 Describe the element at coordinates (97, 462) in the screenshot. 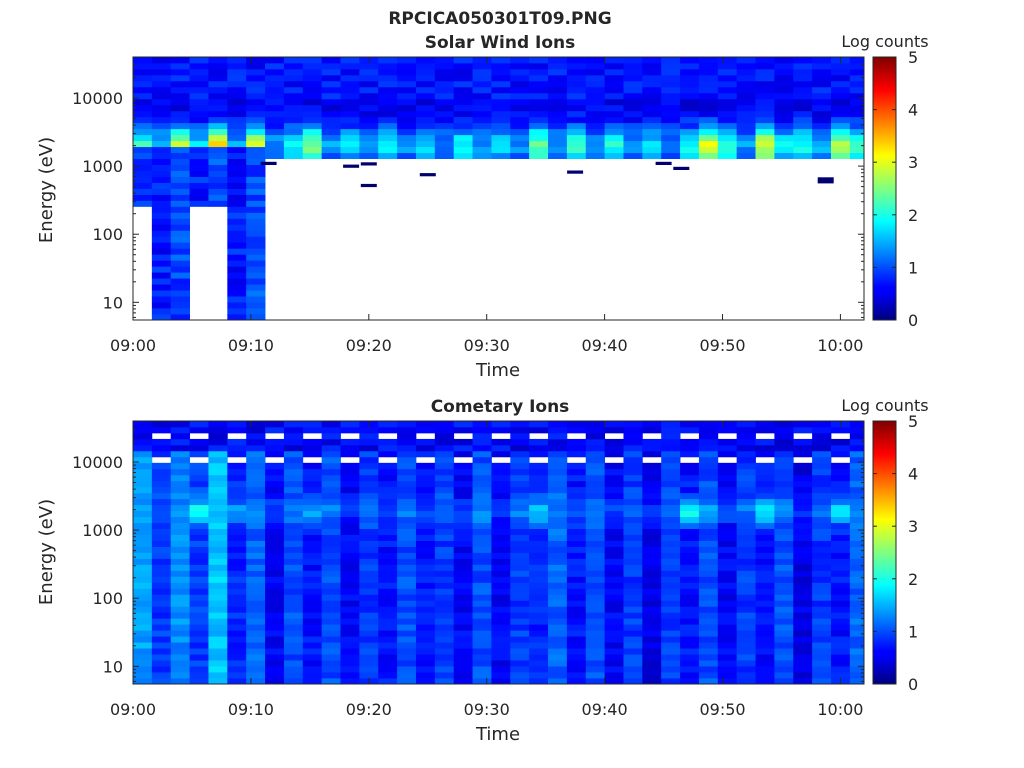

I see `y-tick-label: 10000` at that location.